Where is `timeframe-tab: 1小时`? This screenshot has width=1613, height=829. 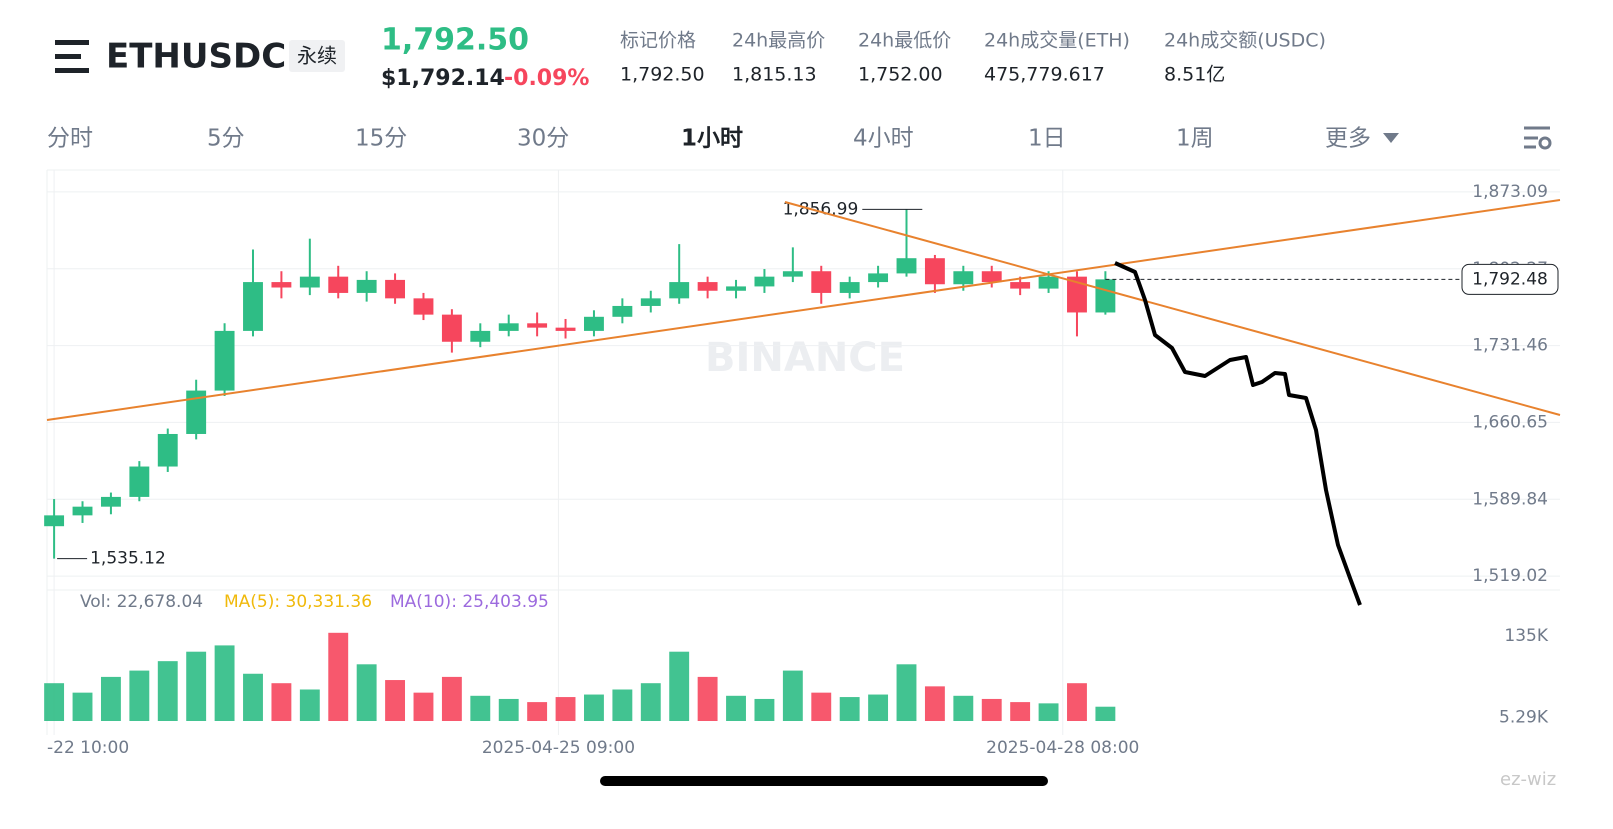 timeframe-tab: 1小时 is located at coordinates (712, 139).